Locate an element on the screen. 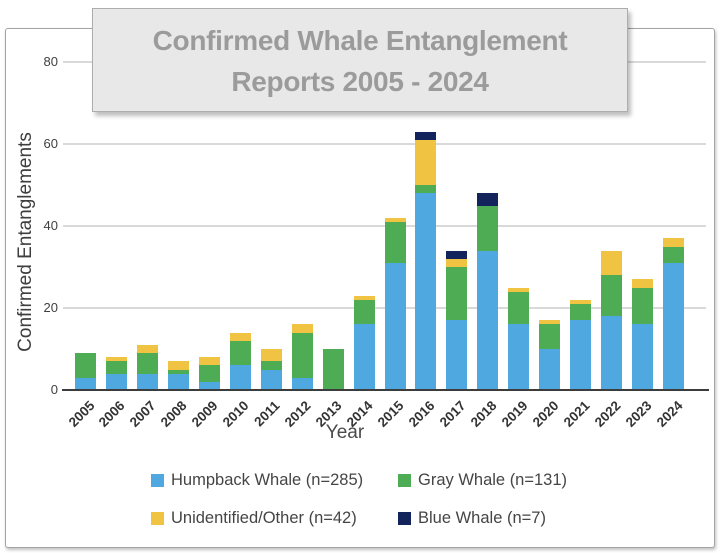 The height and width of the screenshot is (553, 720). bar-segment-2006-humpback-whale is located at coordinates (116, 381).